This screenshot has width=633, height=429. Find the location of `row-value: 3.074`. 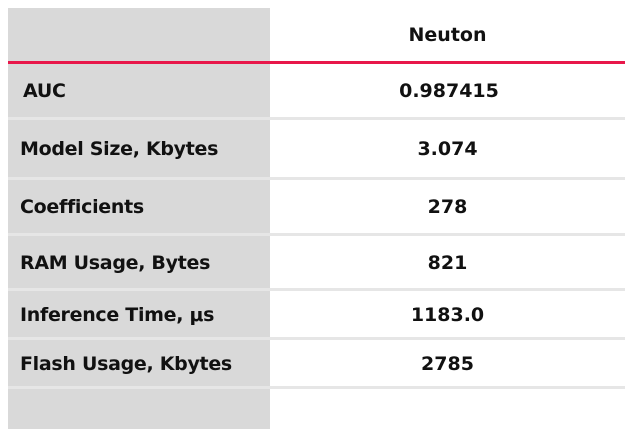

row-value: 3.074 is located at coordinates (447, 149).